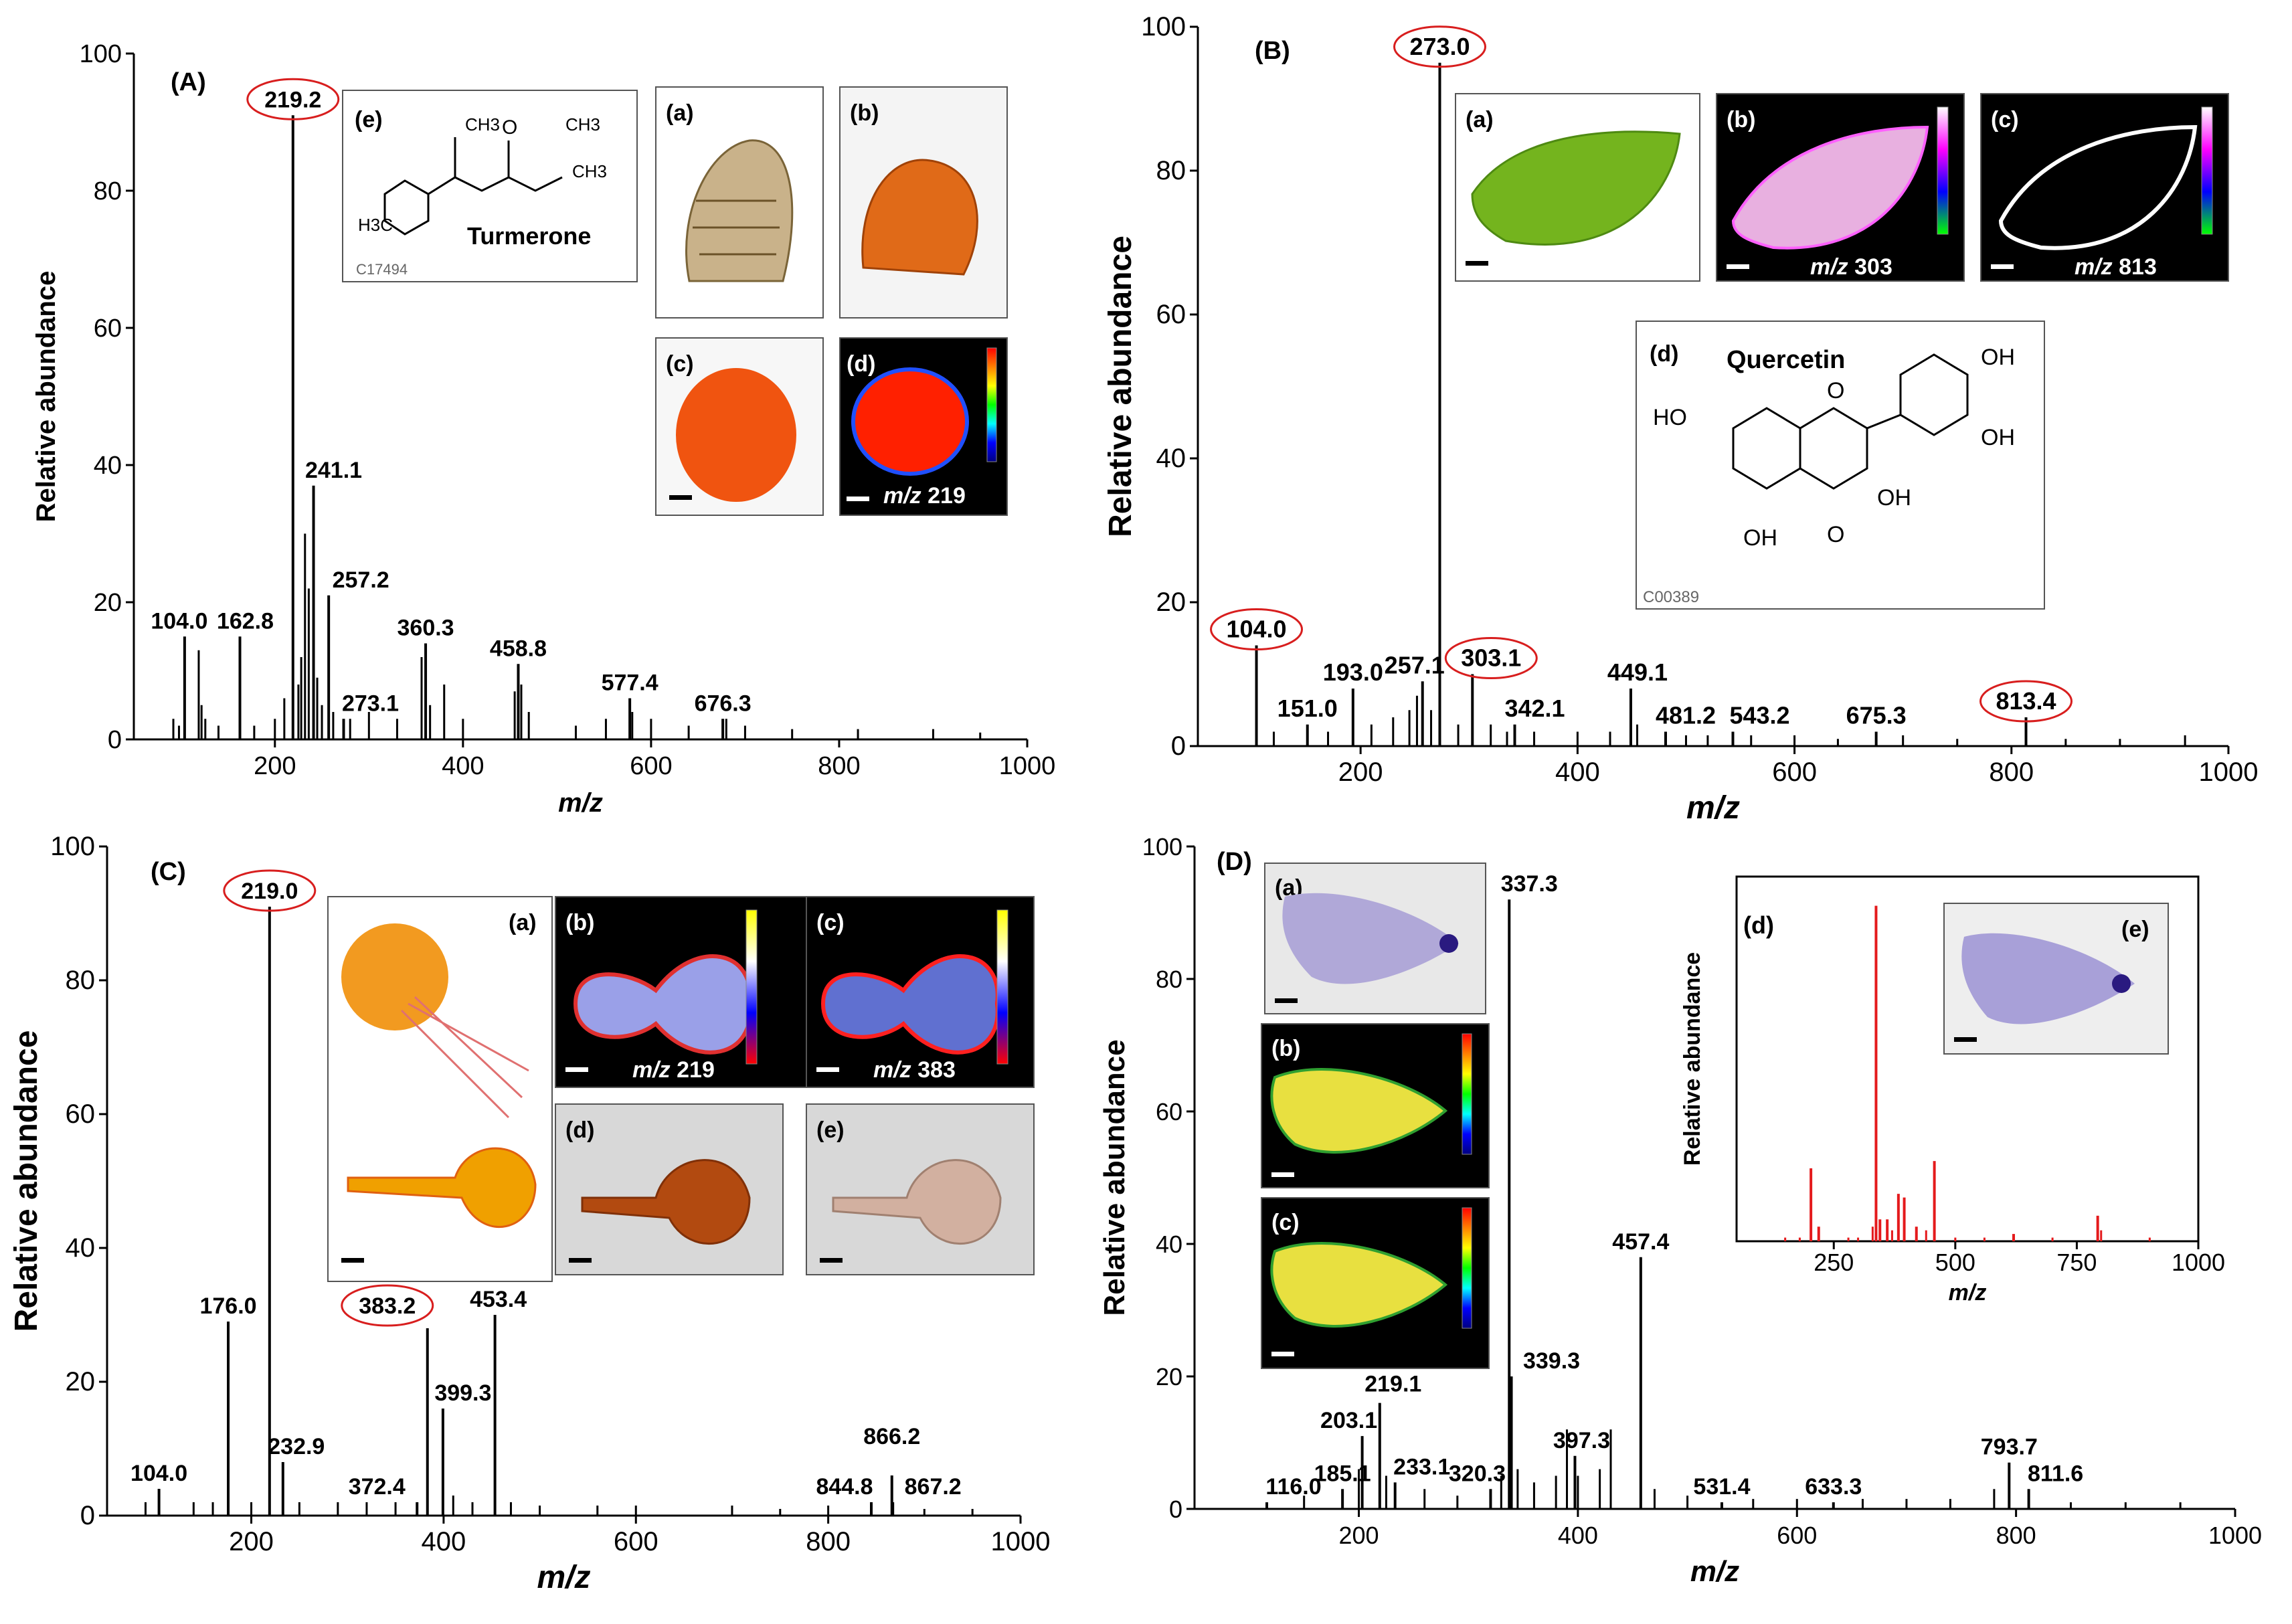 This screenshot has height=1624, width=2292. Describe the element at coordinates (1671, 597) in the screenshot. I see `compound-id: C00389` at that location.